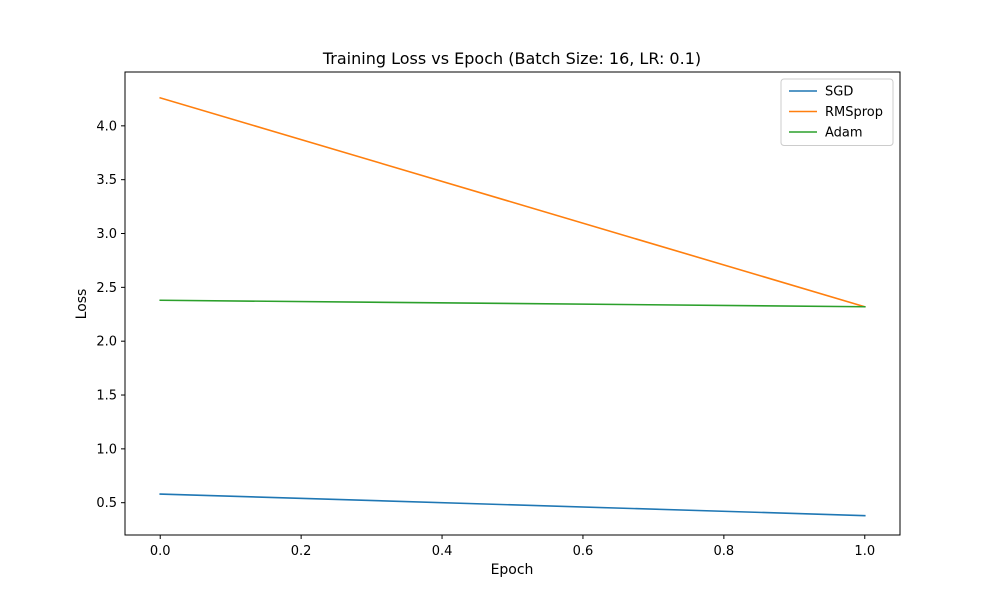 Image resolution: width=1000 pixels, height=600 pixels. Describe the element at coordinates (106, 503) in the screenshot. I see `y-tick-label: 0.5` at that location.